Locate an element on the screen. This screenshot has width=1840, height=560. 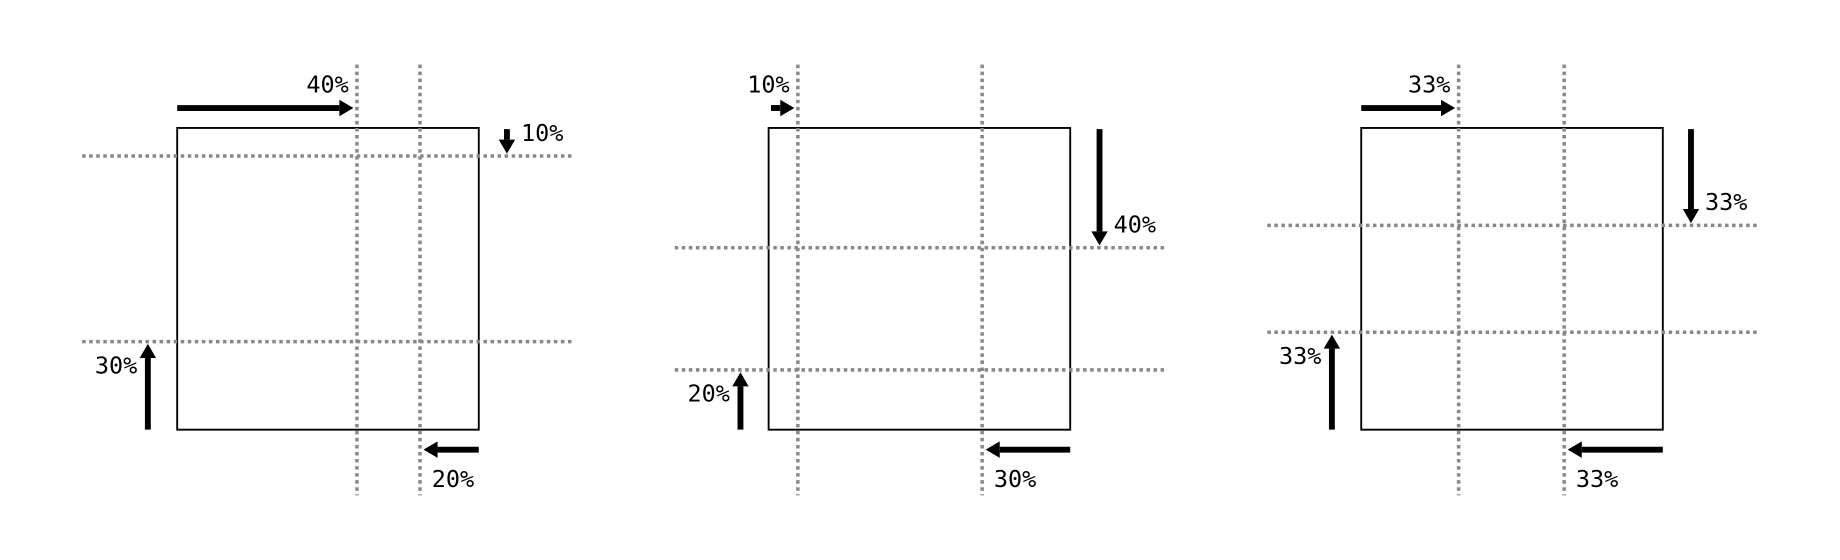
right-label: 33% is located at coordinates (1726, 202).